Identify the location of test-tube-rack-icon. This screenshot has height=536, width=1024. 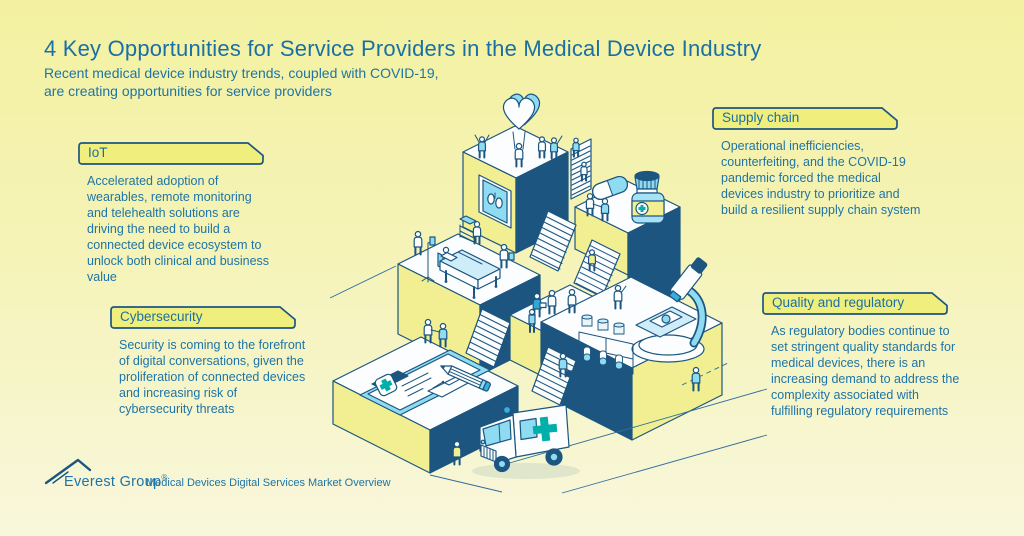
(606, 344).